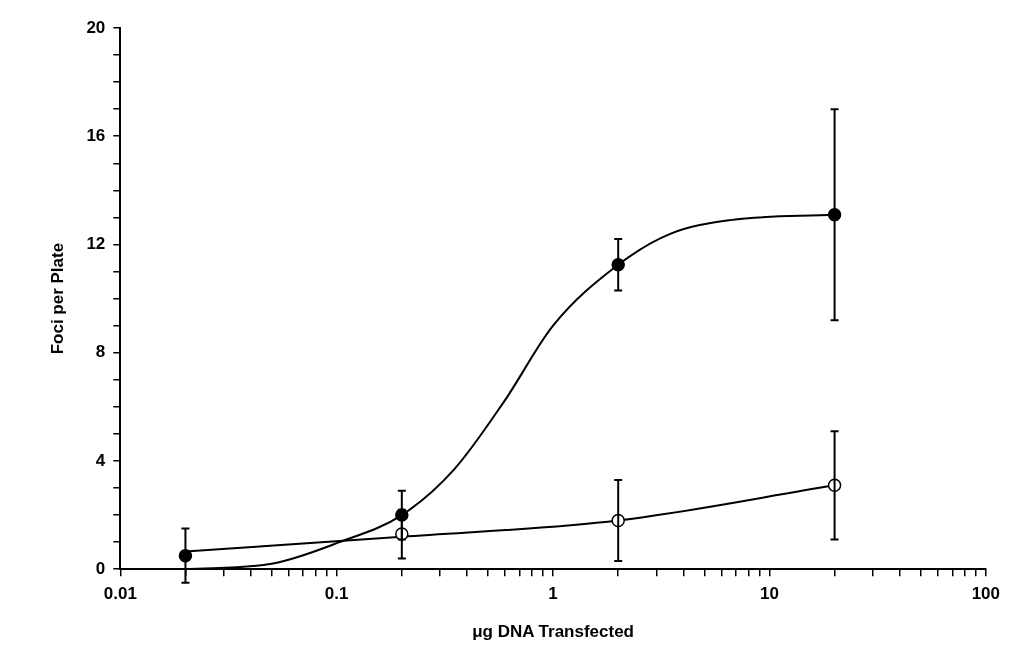 Image resolution: width=1015 pixels, height=669 pixels. What do you see at coordinates (986, 594) in the screenshot?
I see `x-tick-label: 100` at bounding box center [986, 594].